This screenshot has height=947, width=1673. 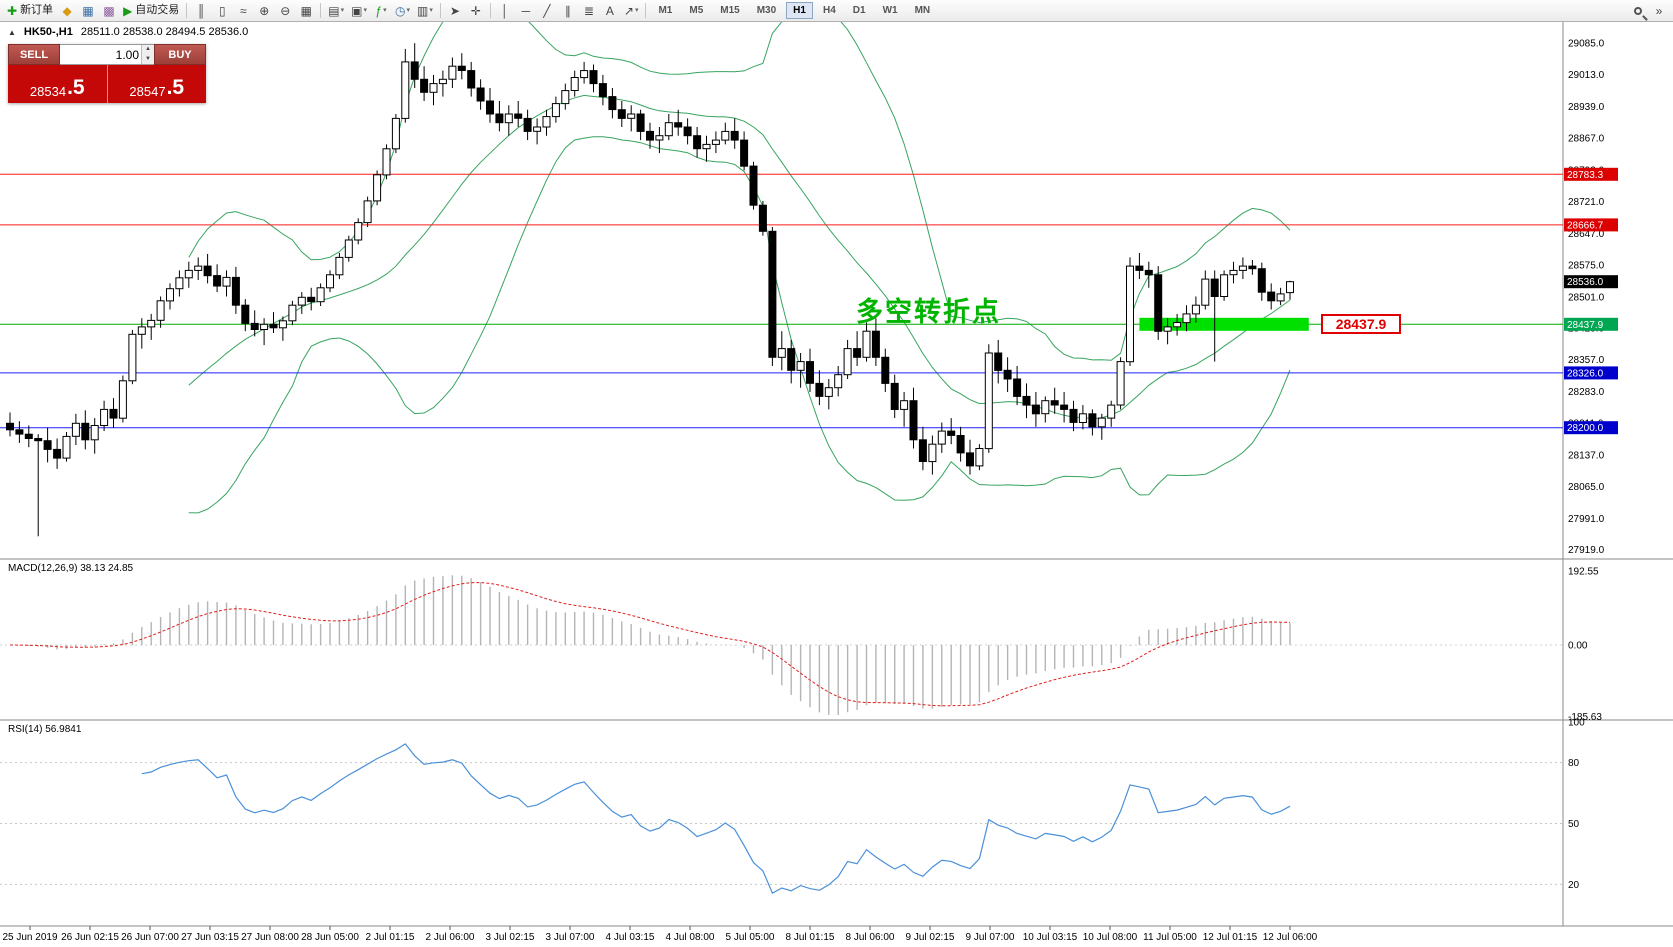 I want to click on svg-text: 28666.7, so click(x=1585, y=225).